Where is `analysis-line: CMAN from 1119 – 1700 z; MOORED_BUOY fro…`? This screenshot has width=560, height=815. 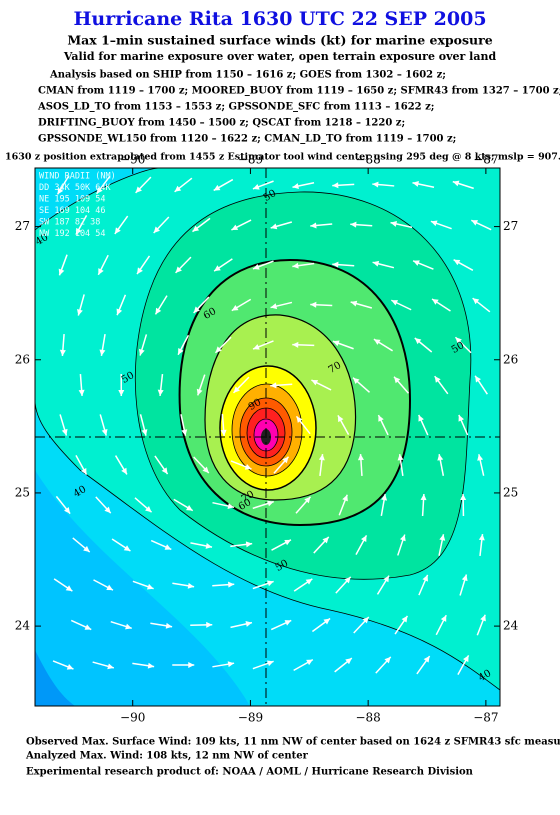
analysis-line: CMAN from 1119 – 1700 z; MOORED_BUOY fro… is located at coordinates (299, 91).